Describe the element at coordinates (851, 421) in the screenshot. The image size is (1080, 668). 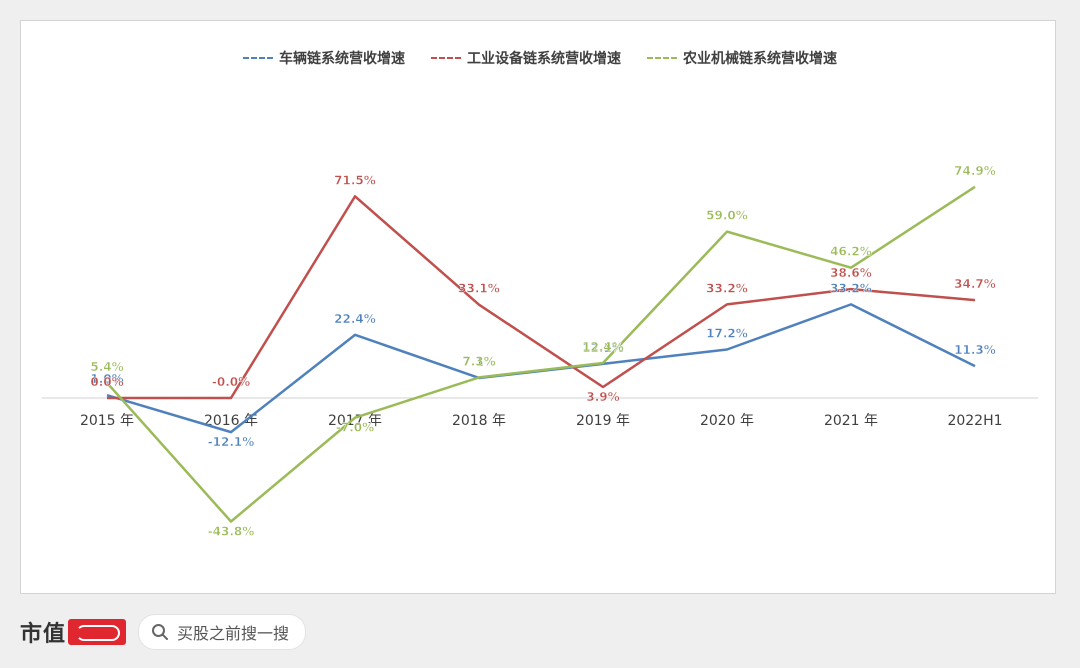
I see `x-tick-label: 2021 年` at that location.